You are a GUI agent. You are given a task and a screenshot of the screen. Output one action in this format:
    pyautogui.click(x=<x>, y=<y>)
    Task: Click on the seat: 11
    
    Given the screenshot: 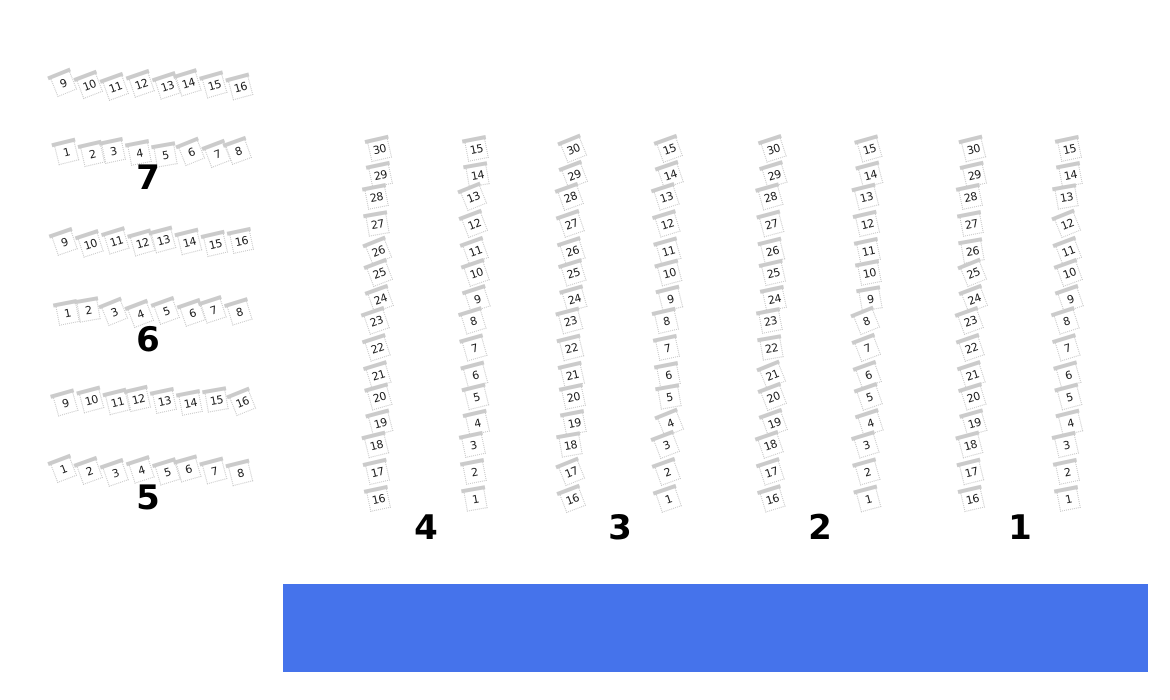 What is the action you would take?
    pyautogui.click(x=115, y=240)
    